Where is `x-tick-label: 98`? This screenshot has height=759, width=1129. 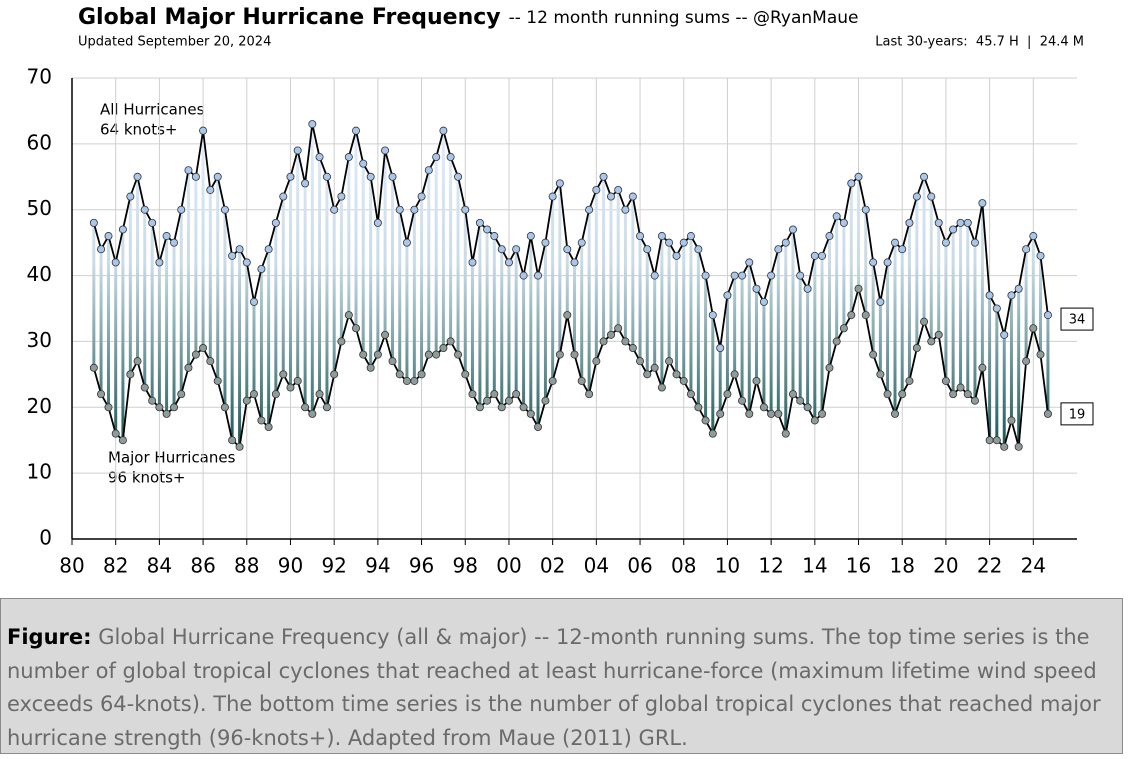
x-tick-label: 98 is located at coordinates (465, 566).